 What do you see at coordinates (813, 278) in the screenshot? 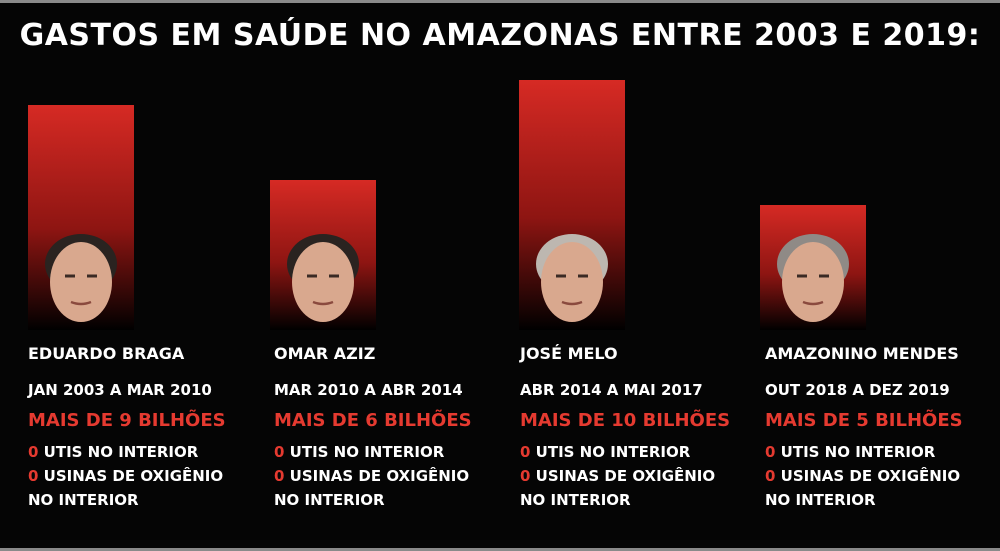
I see `portrait-amazonino-mendes-icon` at bounding box center [813, 278].